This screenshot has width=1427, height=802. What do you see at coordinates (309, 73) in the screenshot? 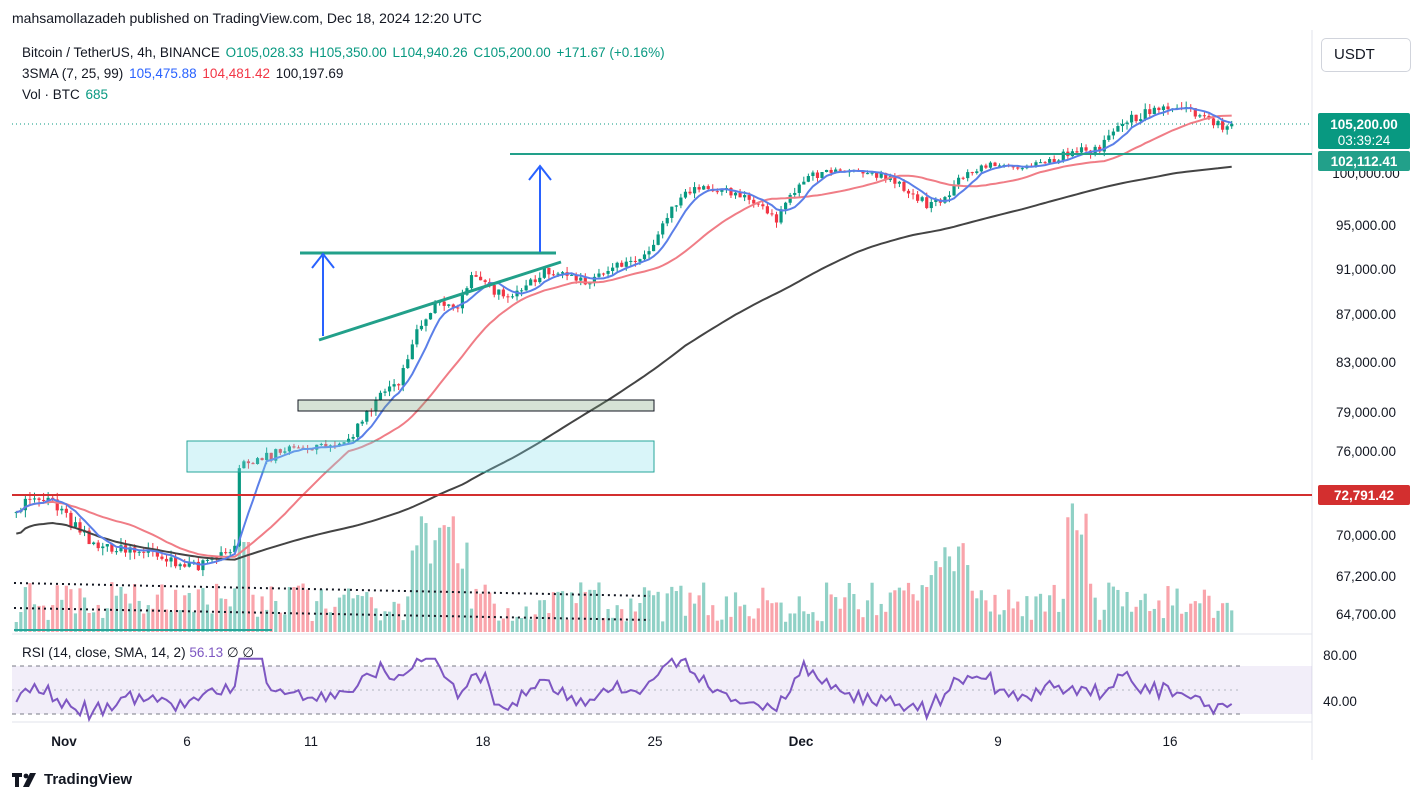
I see `sma99-value: 100,197.69` at bounding box center [309, 73].